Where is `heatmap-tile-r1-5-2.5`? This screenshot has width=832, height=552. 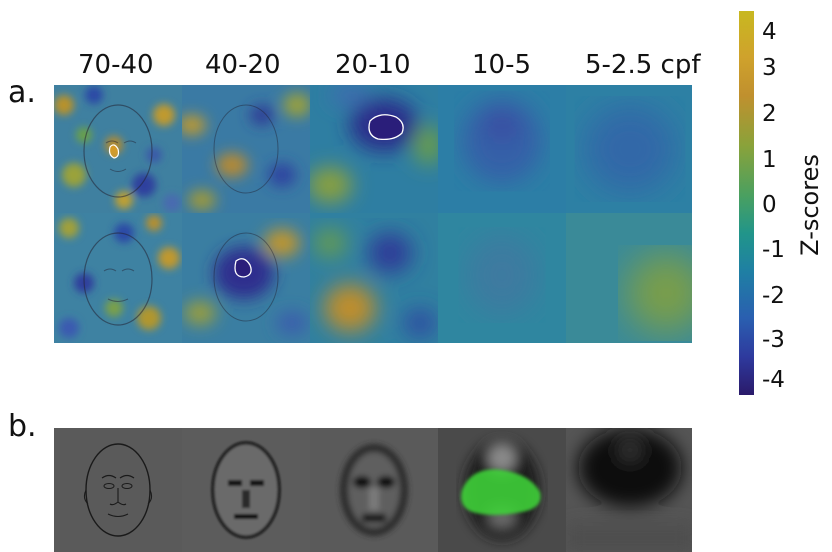 heatmap-tile-r1-5-2.5 is located at coordinates (629, 149).